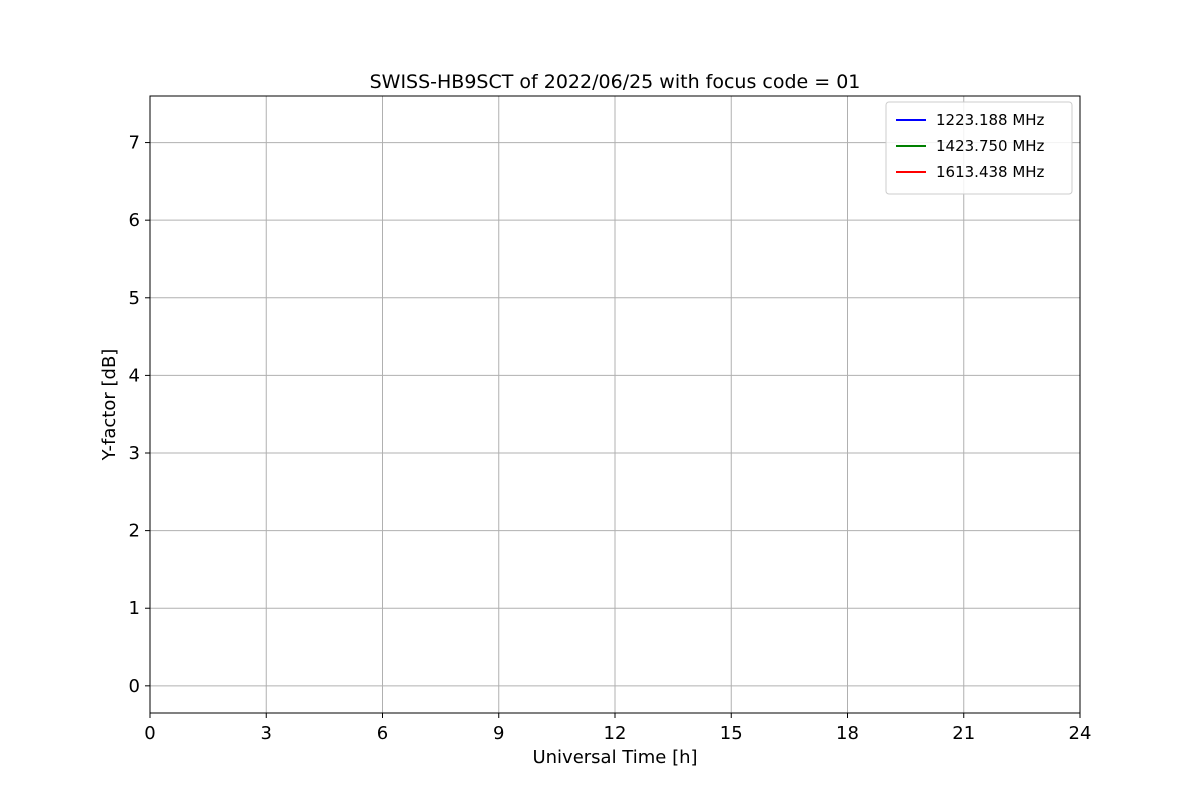 The image size is (1200, 800). I want to click on y-tick-label: 2, so click(134, 531).